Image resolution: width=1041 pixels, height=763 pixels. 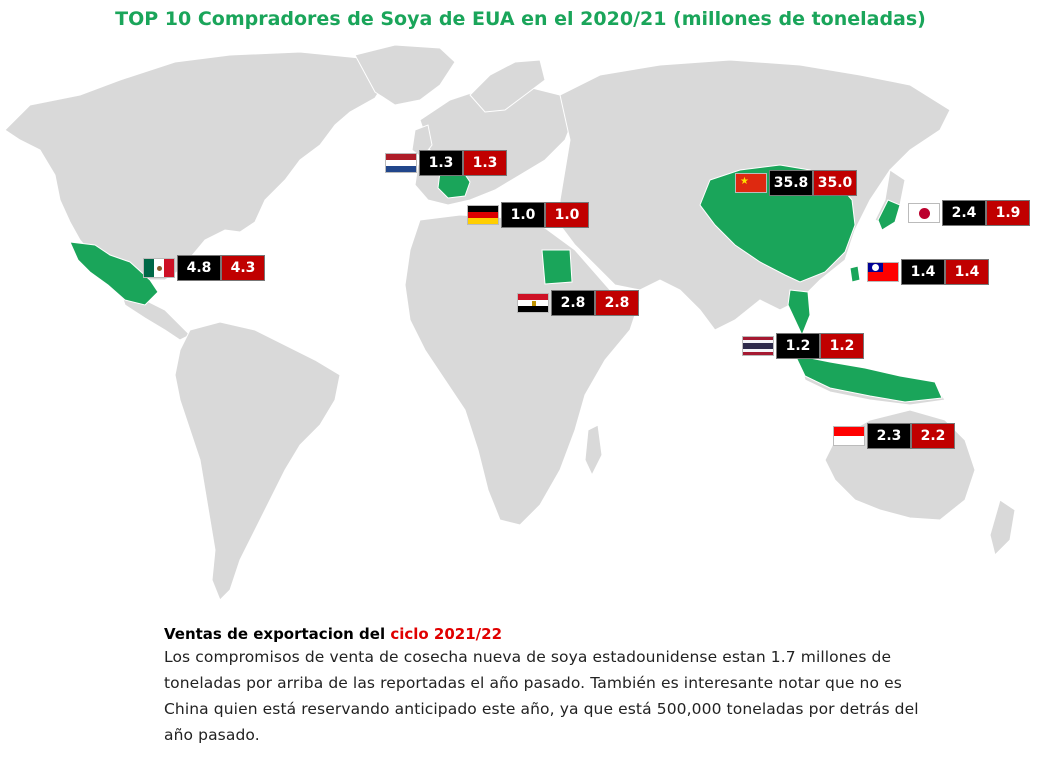 I want to click on scandinavia-landmass, so click(x=507, y=86).